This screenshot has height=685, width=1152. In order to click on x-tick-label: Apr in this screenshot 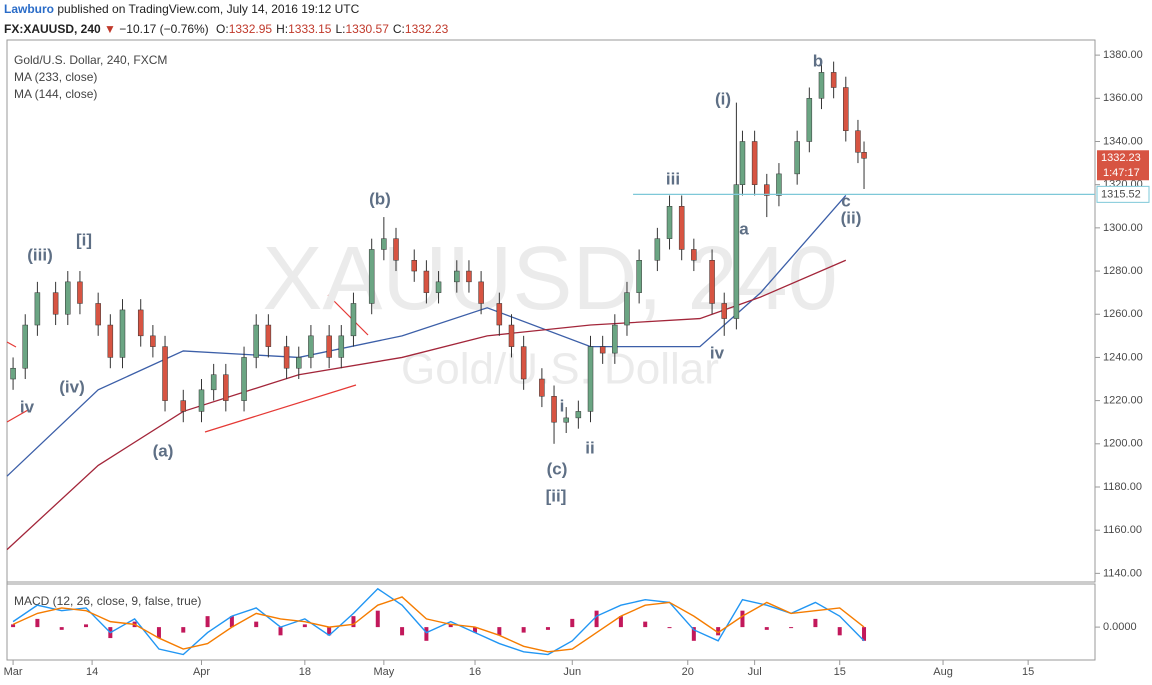, I will do `click(201, 672)`.